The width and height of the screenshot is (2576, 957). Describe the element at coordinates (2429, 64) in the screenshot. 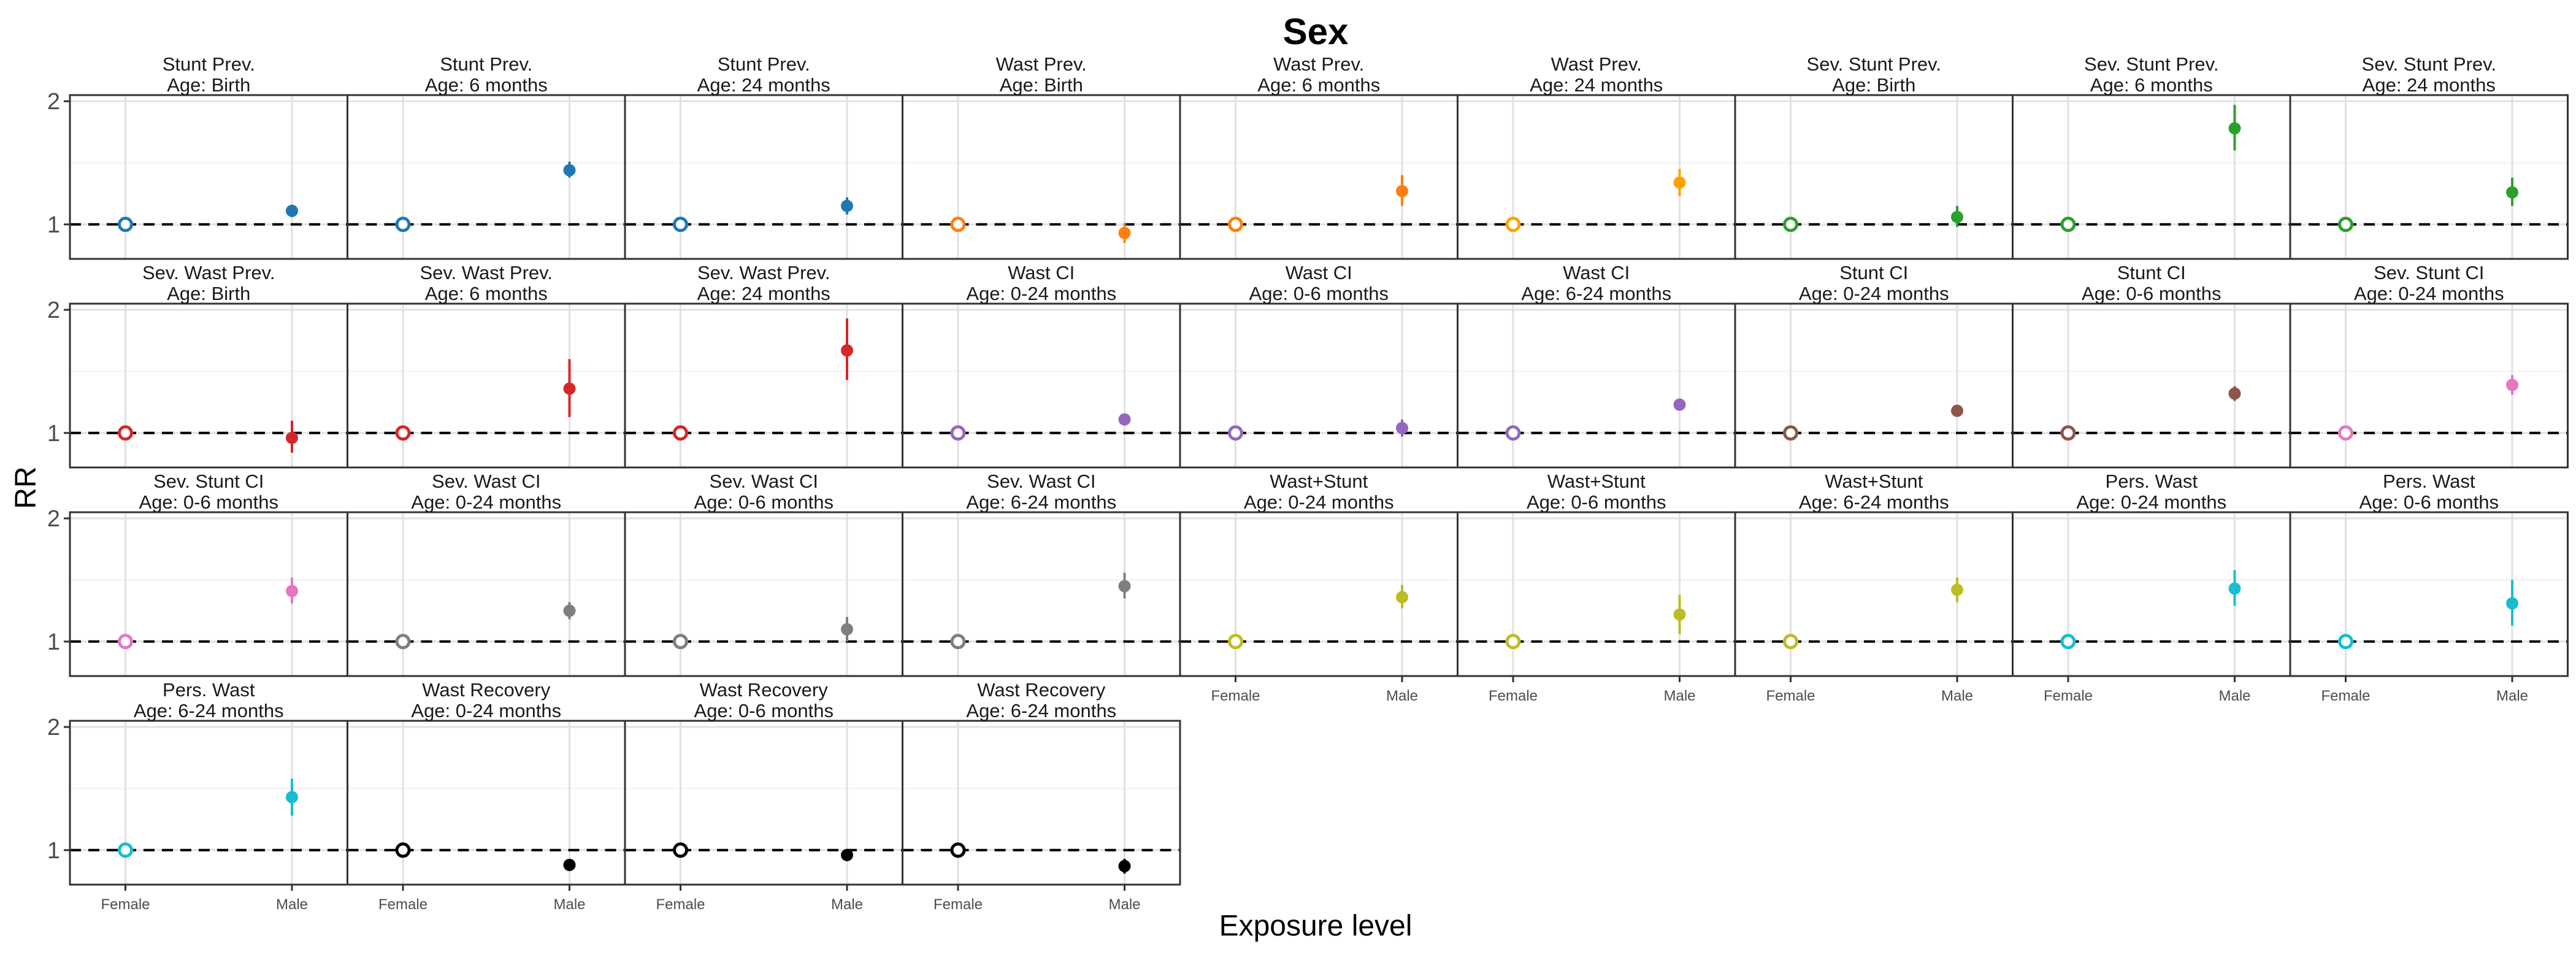

I see `panel-title-measure: Sev. Stunt Prev.` at that location.